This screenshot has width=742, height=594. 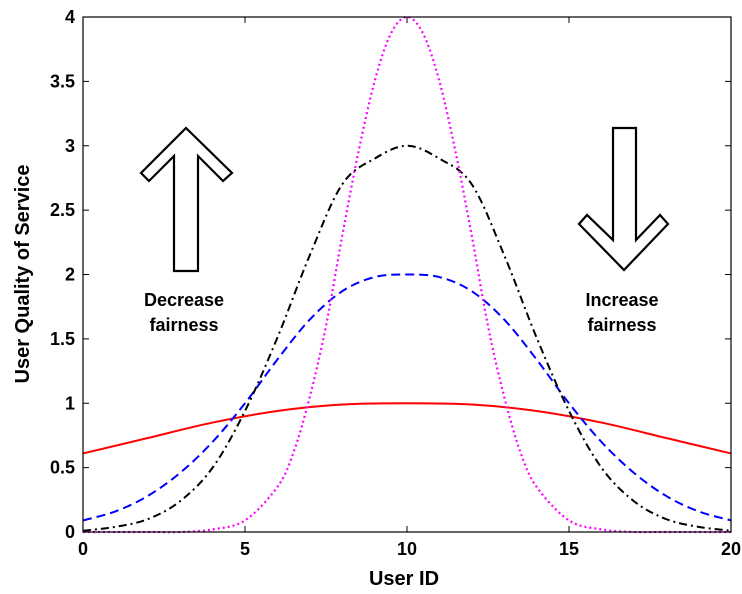 I want to click on y-tick-label: 0.5, so click(x=62, y=468).